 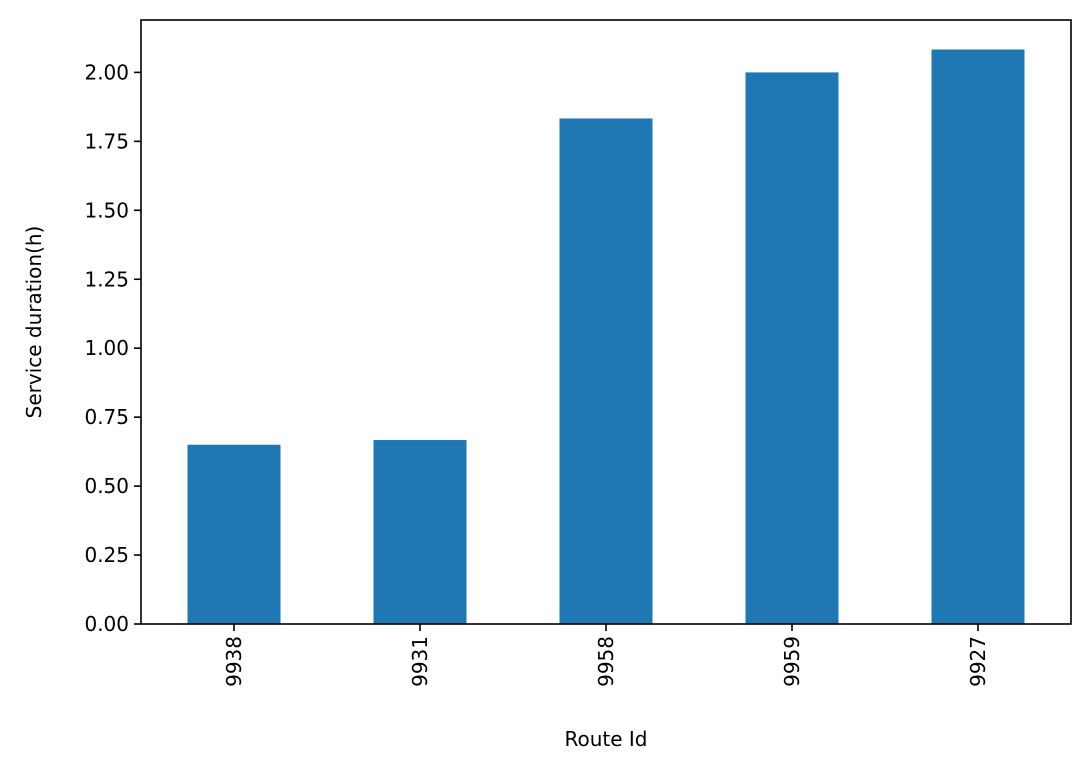 I want to click on y-tick-label: 2.00, so click(x=106, y=72).